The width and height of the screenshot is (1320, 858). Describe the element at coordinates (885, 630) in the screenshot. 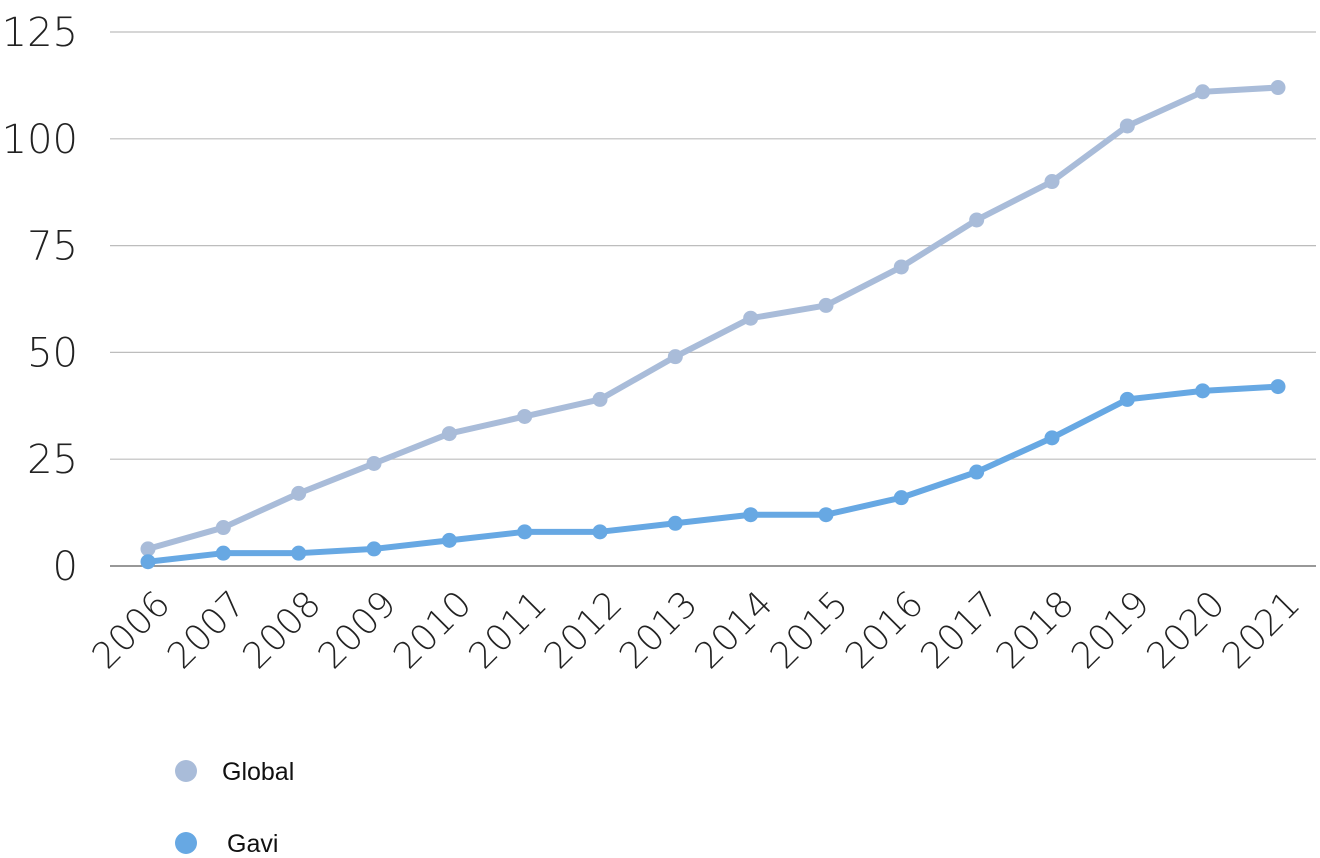

I see `x-tick-label: 2016` at that location.